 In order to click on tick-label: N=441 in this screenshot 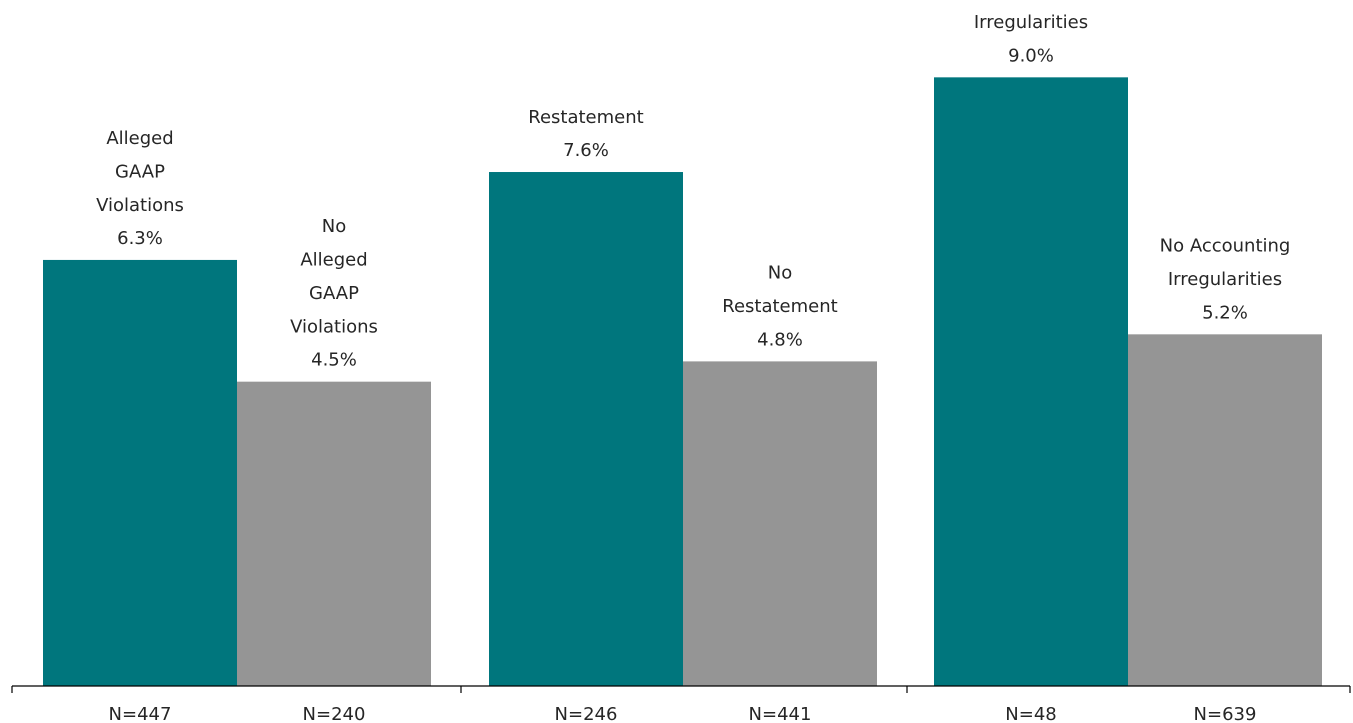, I will do `click(780, 713)`.